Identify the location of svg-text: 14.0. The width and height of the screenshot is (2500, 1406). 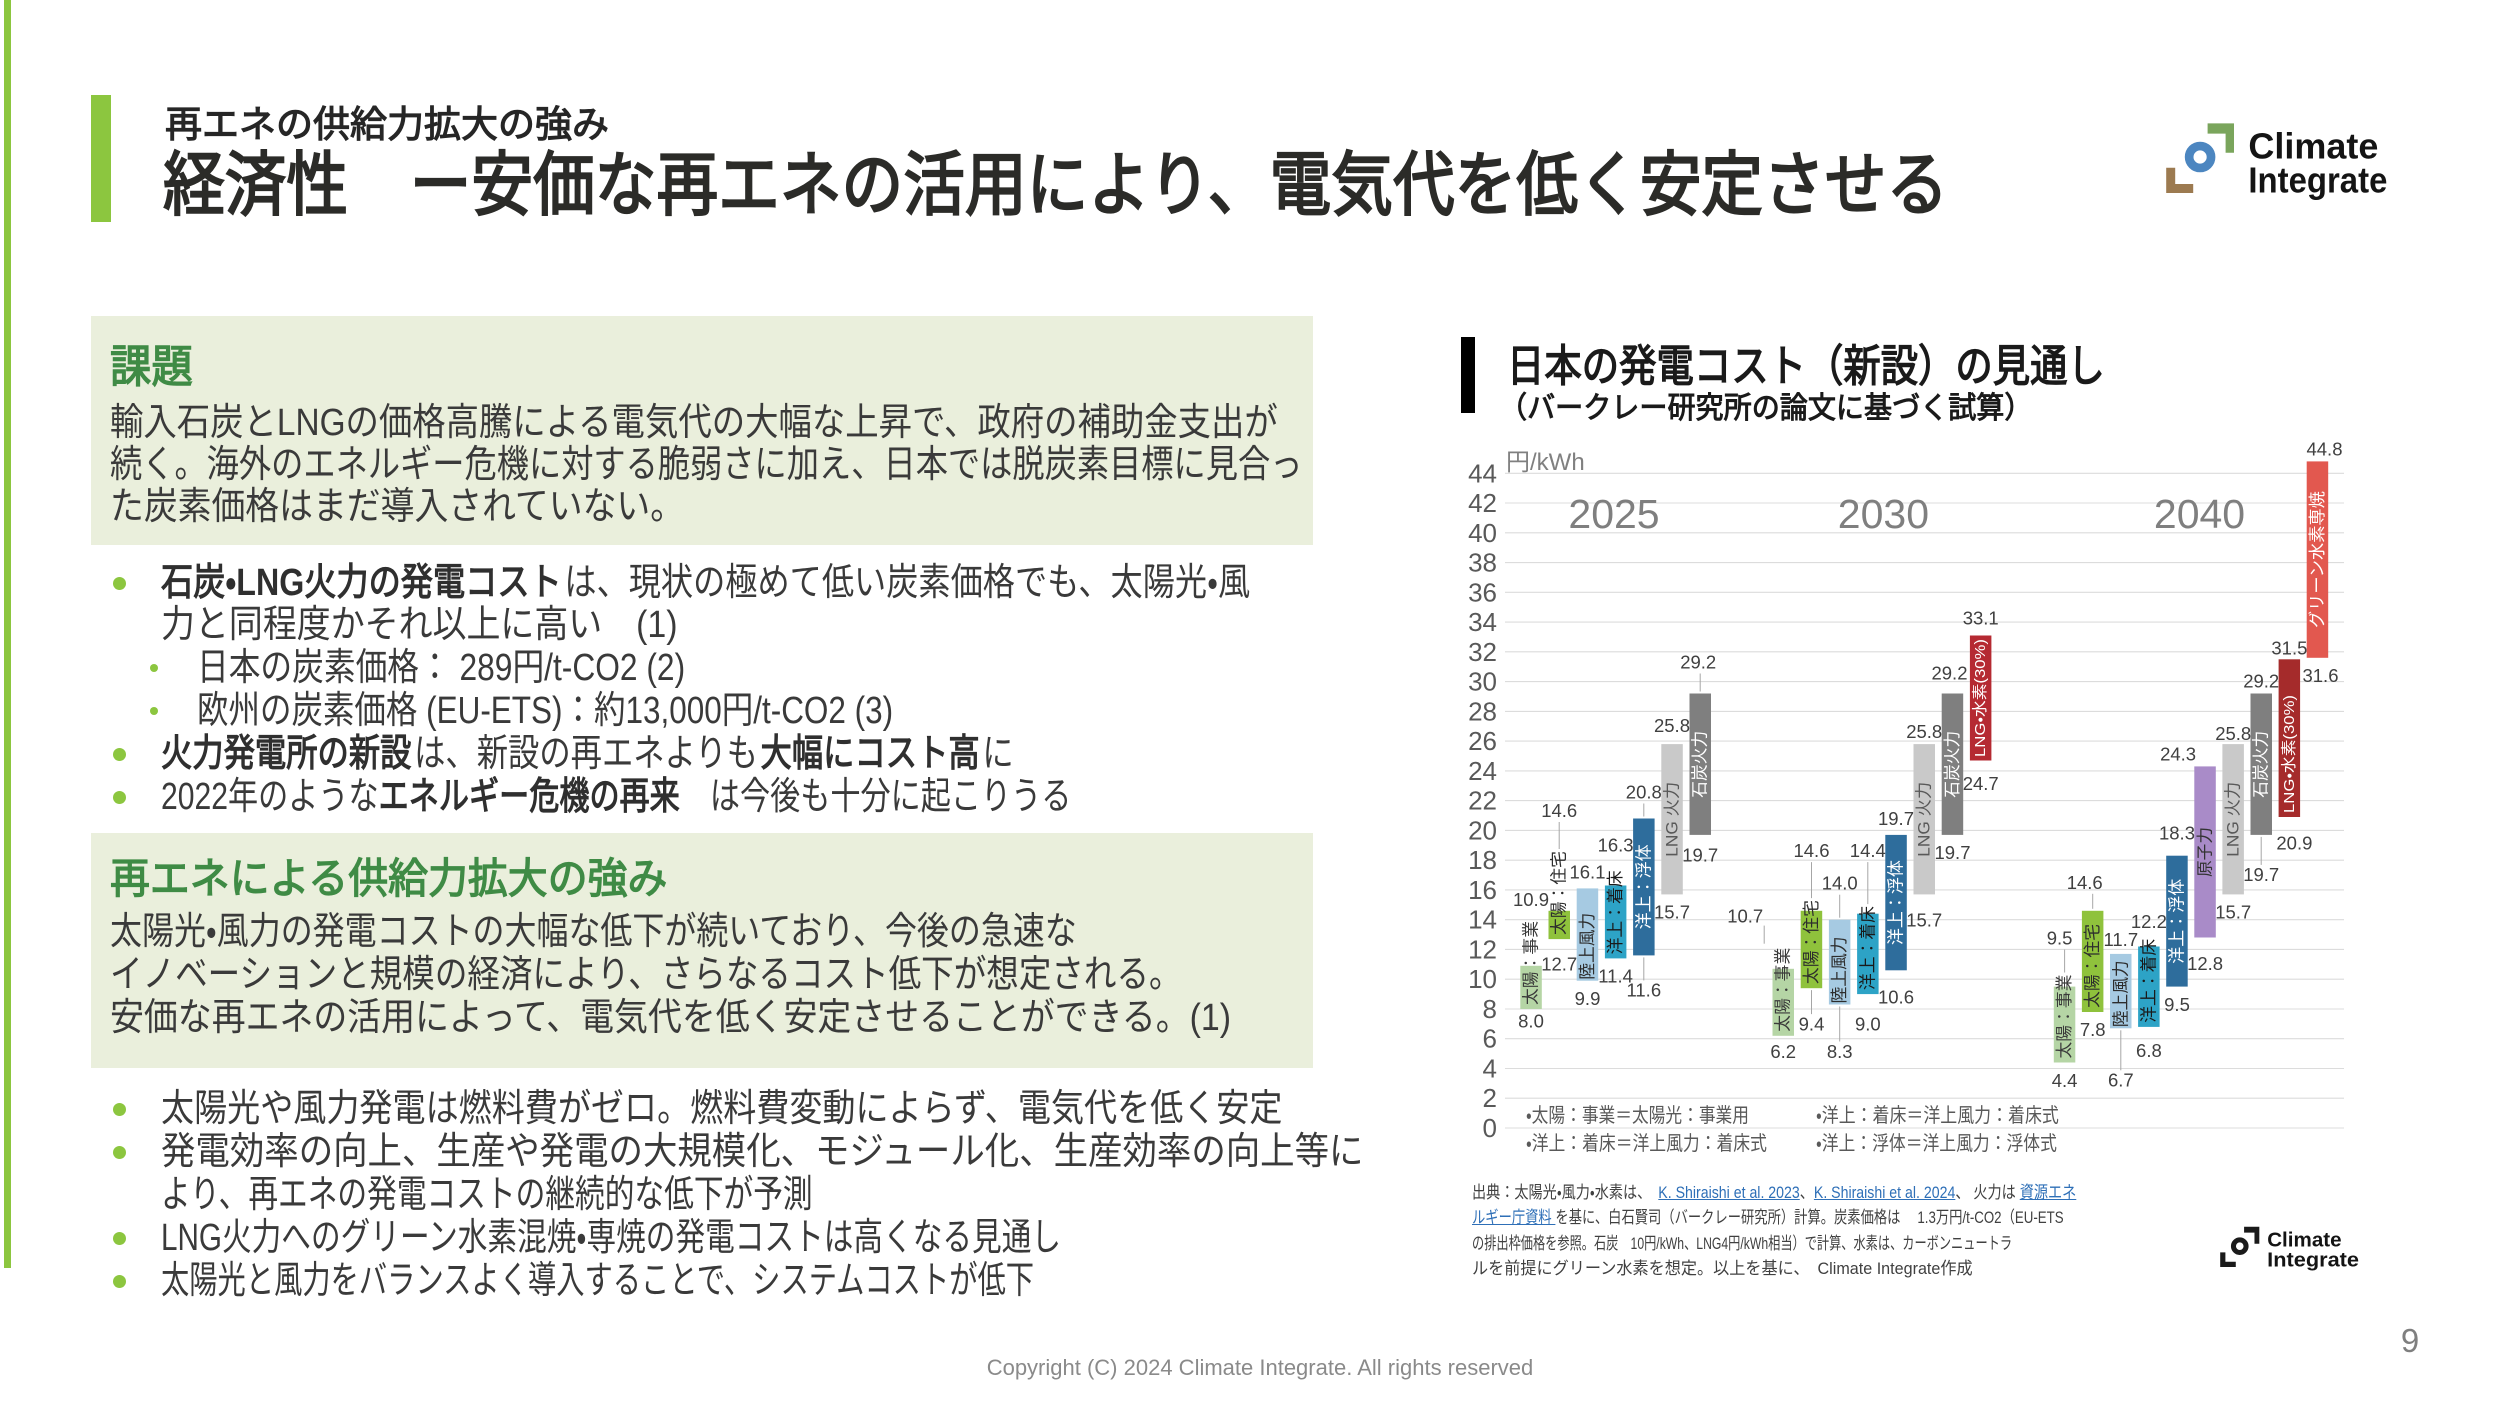
(1840, 883).